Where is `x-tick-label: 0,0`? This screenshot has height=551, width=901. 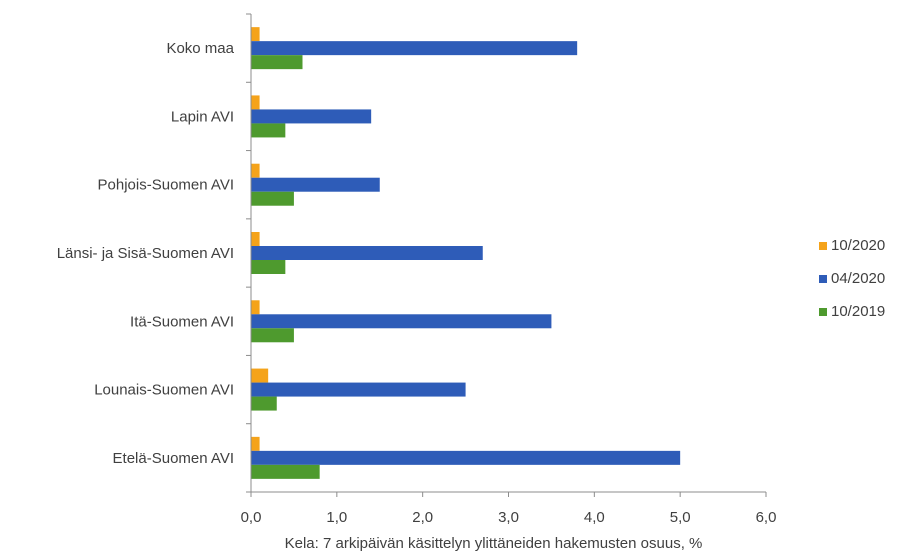 x-tick-label: 0,0 is located at coordinates (251, 517).